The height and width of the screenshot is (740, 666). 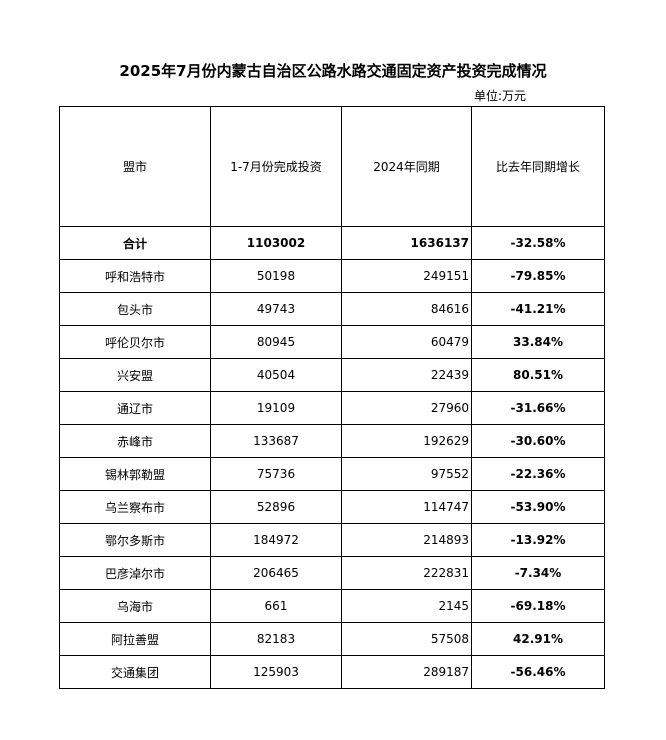 I want to click on table-row: 锡林郭勒盟 75736 97552 -22.36%, so click(x=332, y=474).